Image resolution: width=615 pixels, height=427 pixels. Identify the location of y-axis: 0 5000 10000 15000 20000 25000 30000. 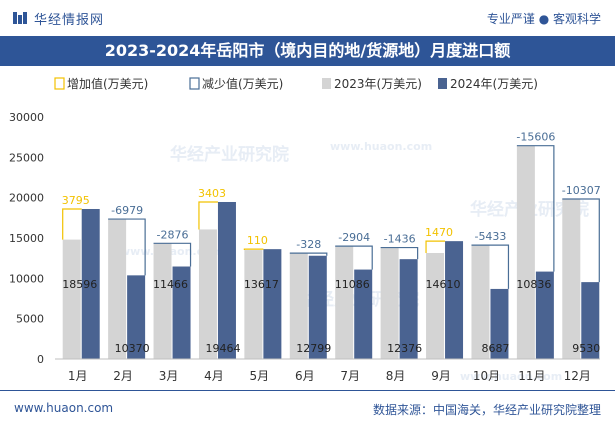
(26, 238).